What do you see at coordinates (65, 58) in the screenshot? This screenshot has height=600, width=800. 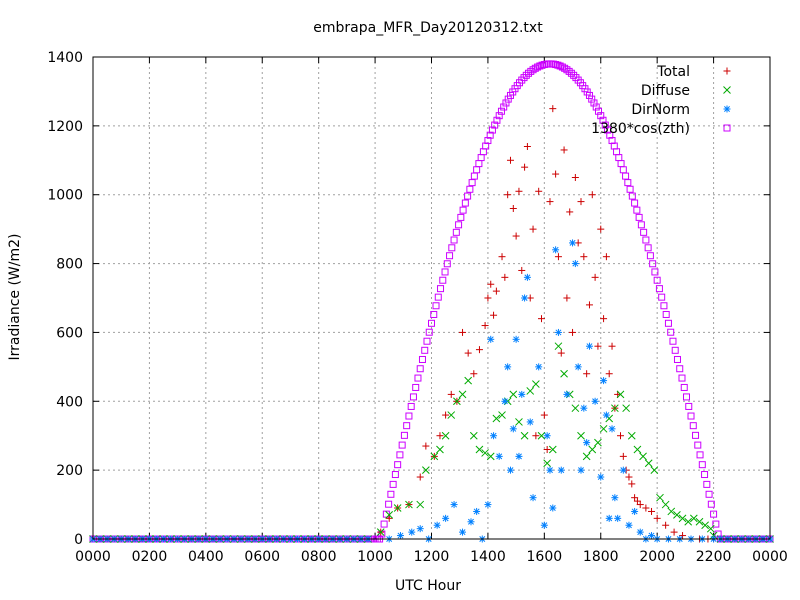 I see `y-tick-label: 1400` at bounding box center [65, 58].